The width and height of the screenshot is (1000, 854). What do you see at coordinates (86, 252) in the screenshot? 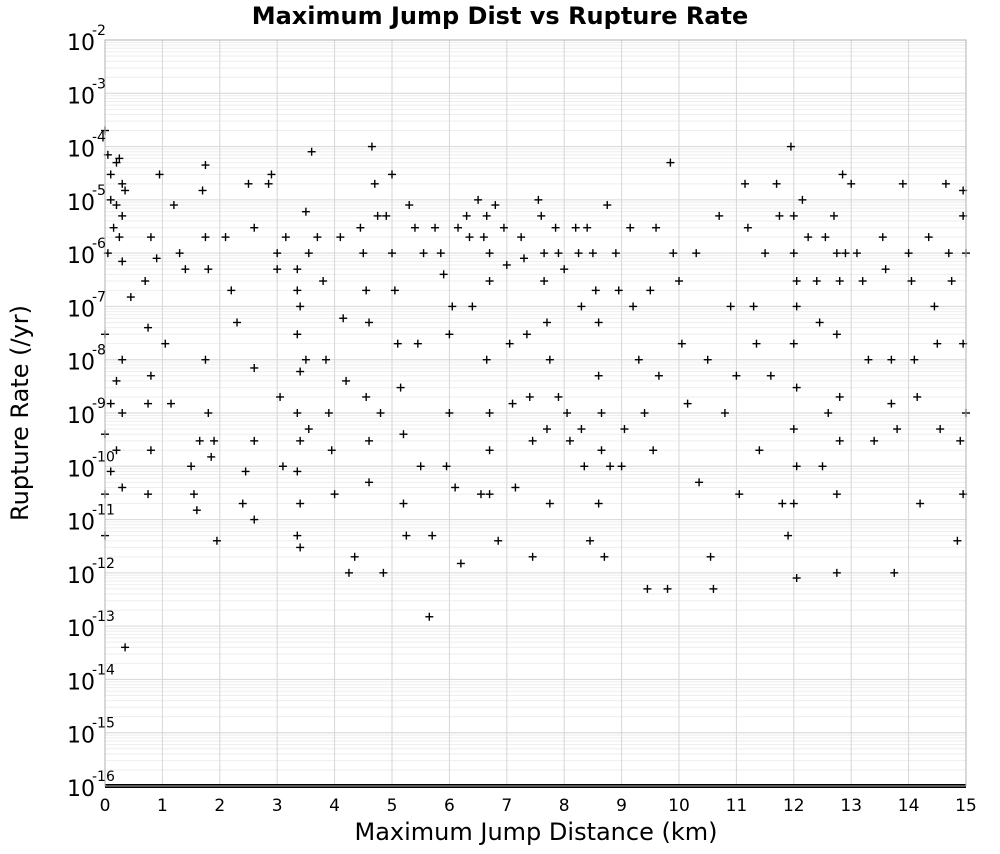
I see `y-tick-label: 10⁻⁶` at bounding box center [86, 252].